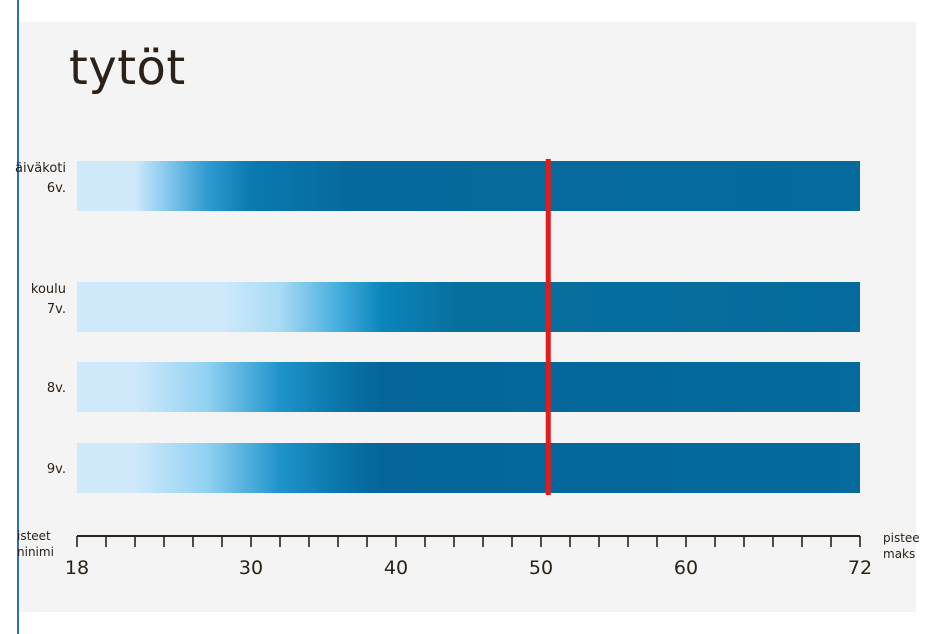  What do you see at coordinates (251, 568) in the screenshot?
I see `x-tick-label: 30` at bounding box center [251, 568].